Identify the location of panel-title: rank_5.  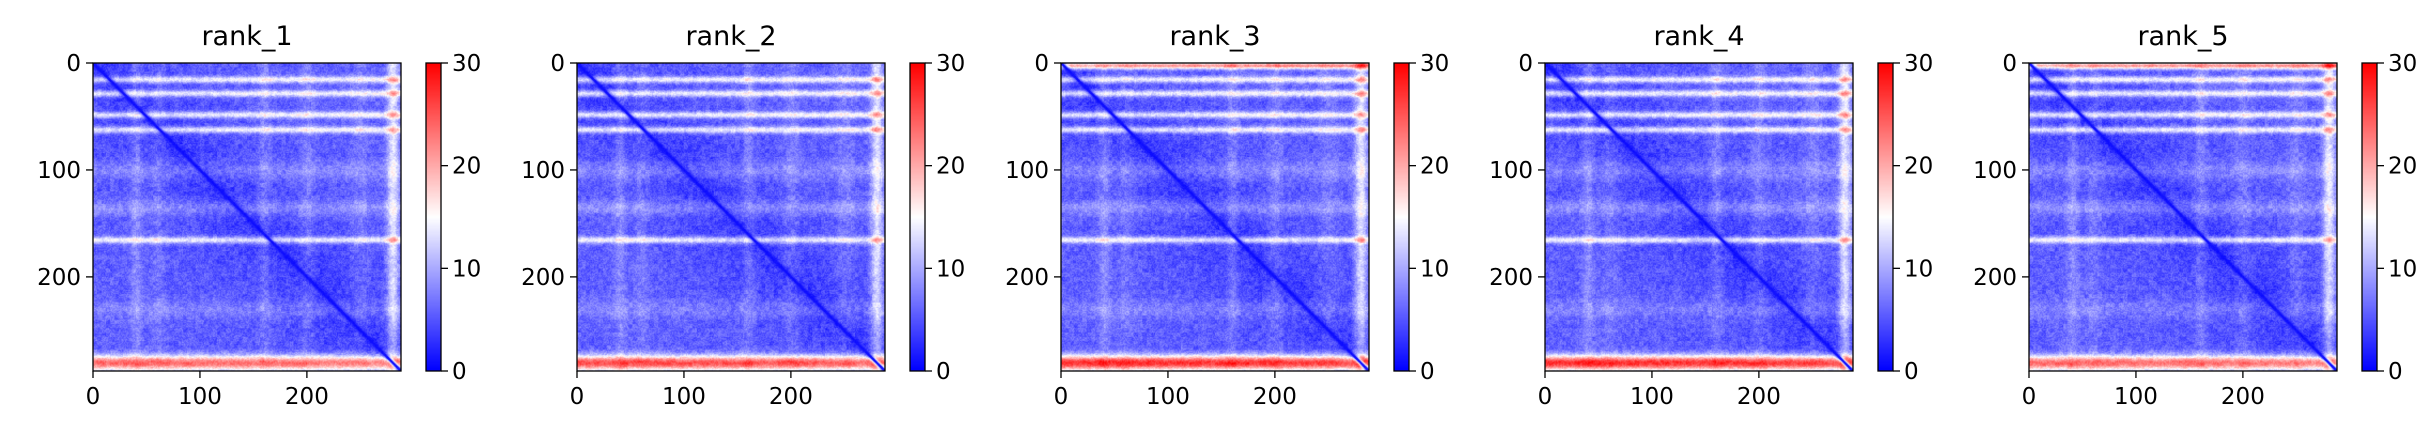
(2182, 36).